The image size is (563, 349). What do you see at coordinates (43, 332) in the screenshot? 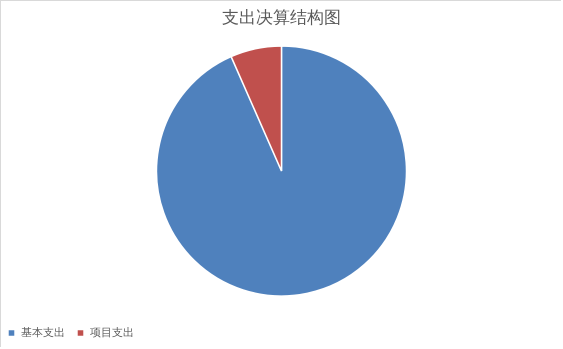
I see `legend-label: 基本支出` at bounding box center [43, 332].